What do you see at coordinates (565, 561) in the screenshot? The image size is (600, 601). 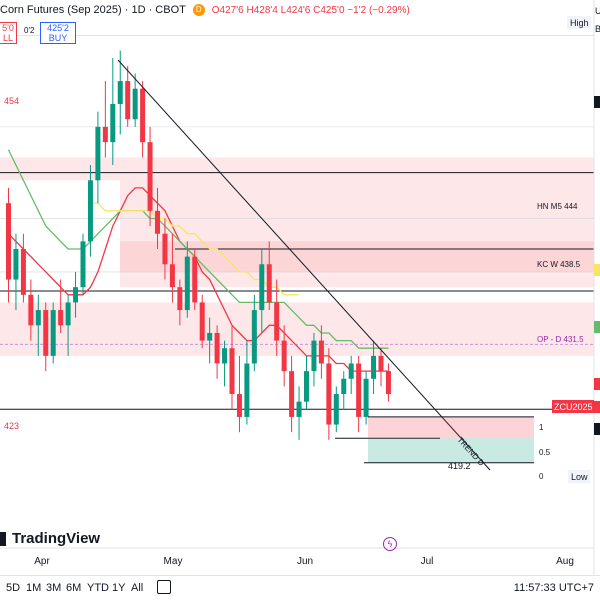 I see `time-label-aug: Aug` at bounding box center [565, 561].